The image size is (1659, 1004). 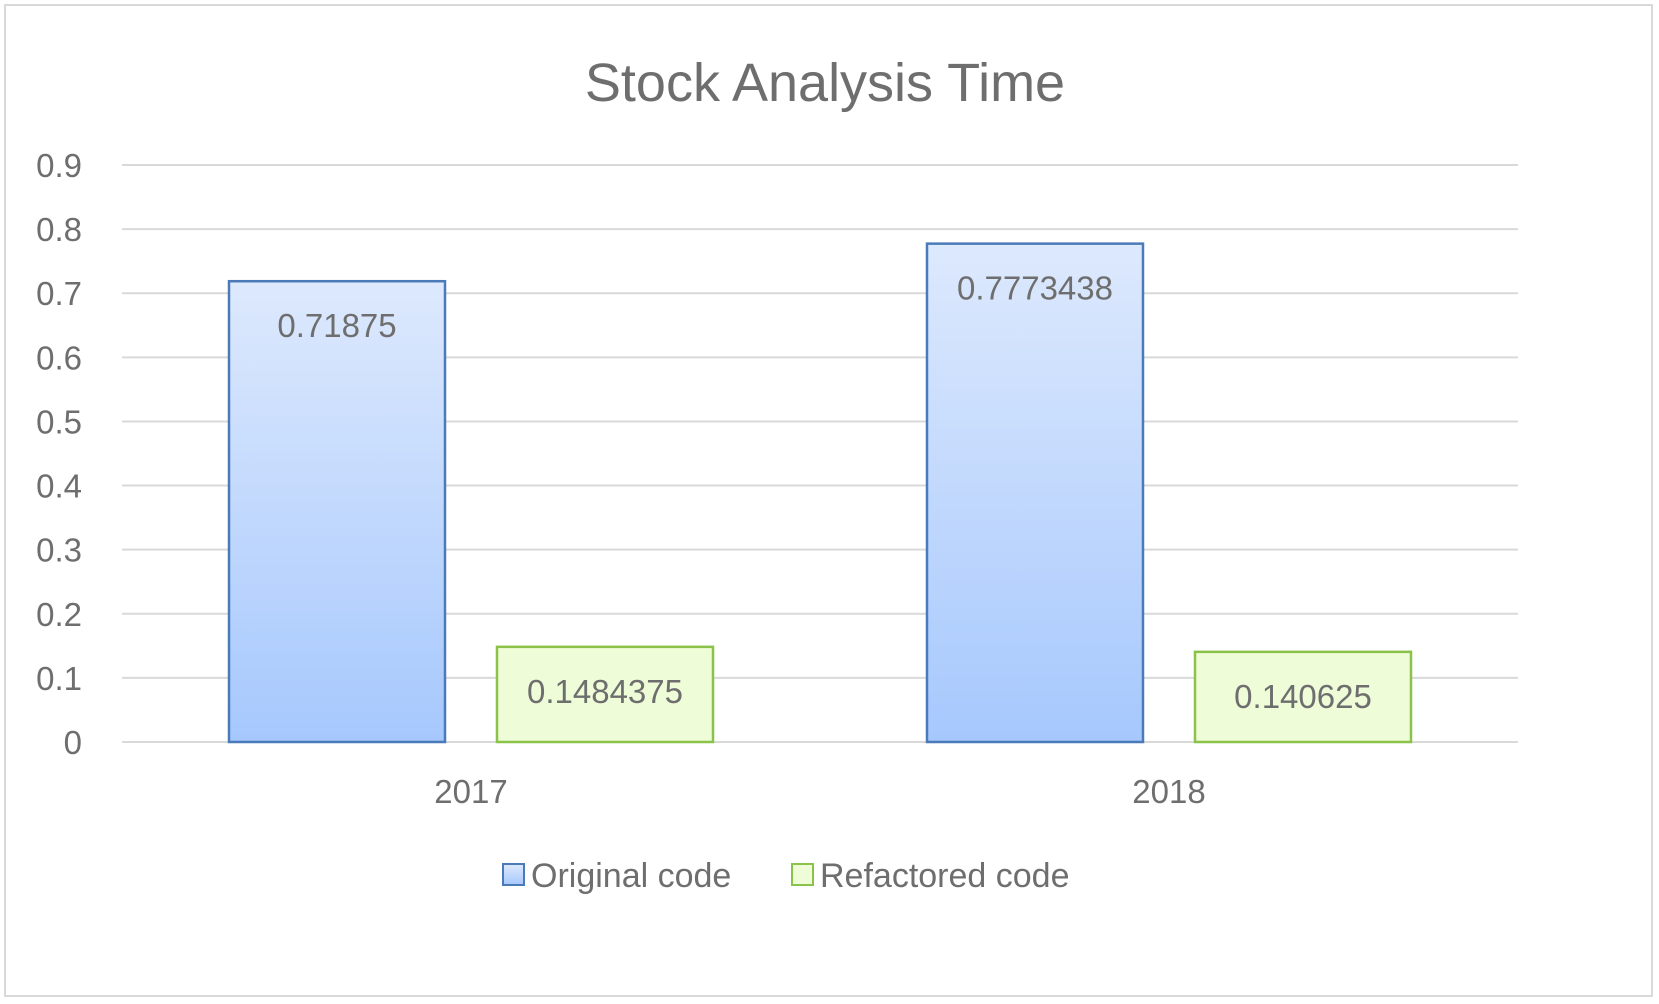 I want to click on data-label: 0.1484375, so click(x=605, y=691).